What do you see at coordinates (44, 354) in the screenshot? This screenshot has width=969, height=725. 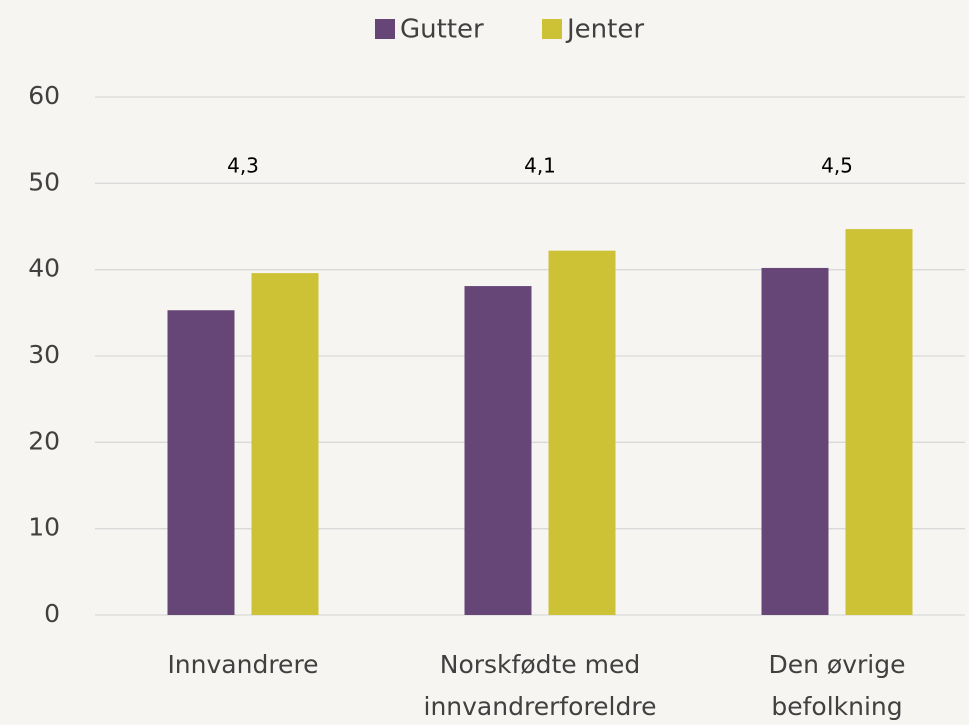 I see `y-tick-label: 30` at bounding box center [44, 354].